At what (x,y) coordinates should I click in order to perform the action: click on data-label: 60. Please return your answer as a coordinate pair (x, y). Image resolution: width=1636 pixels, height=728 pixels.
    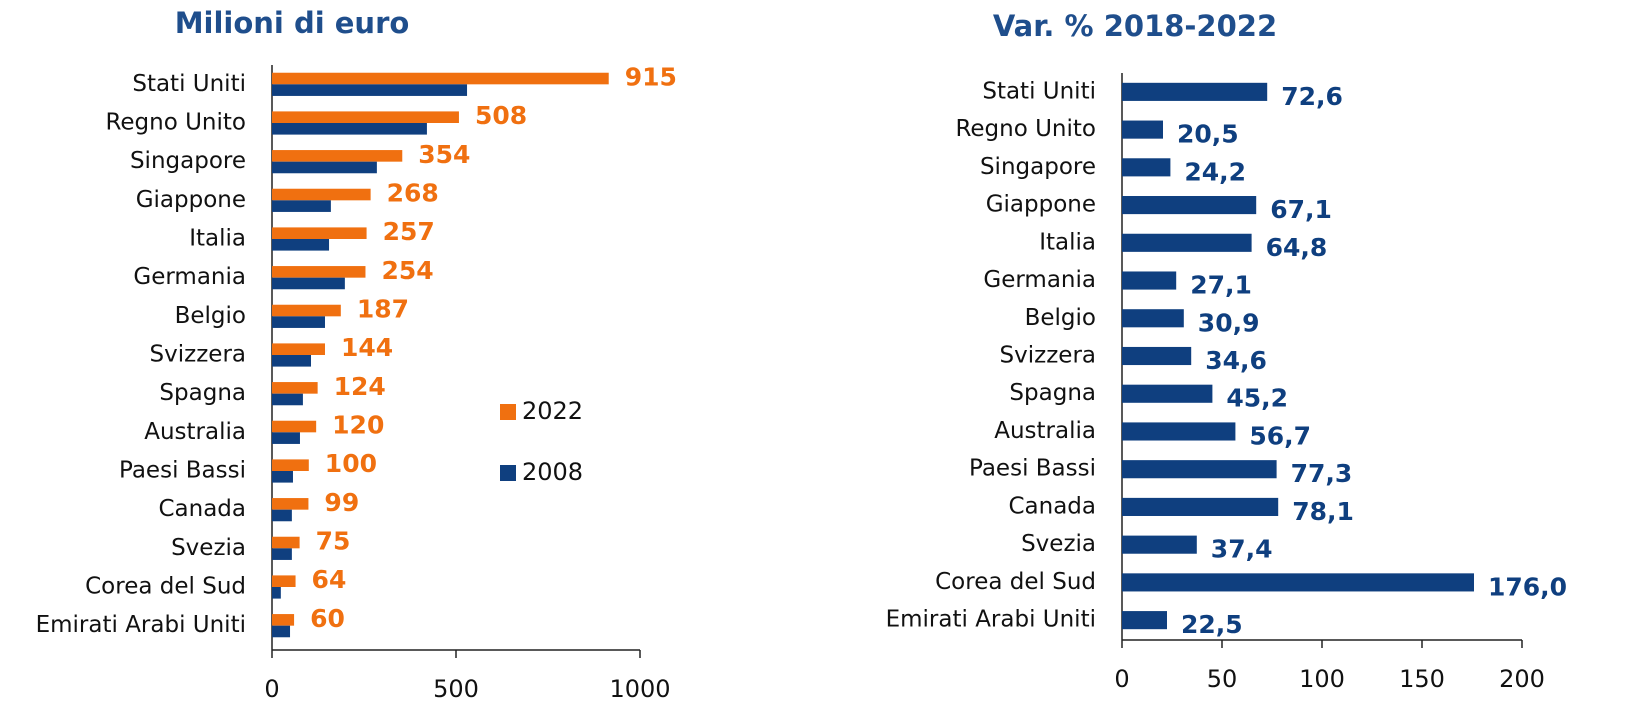
    Looking at the image, I should click on (327, 618).